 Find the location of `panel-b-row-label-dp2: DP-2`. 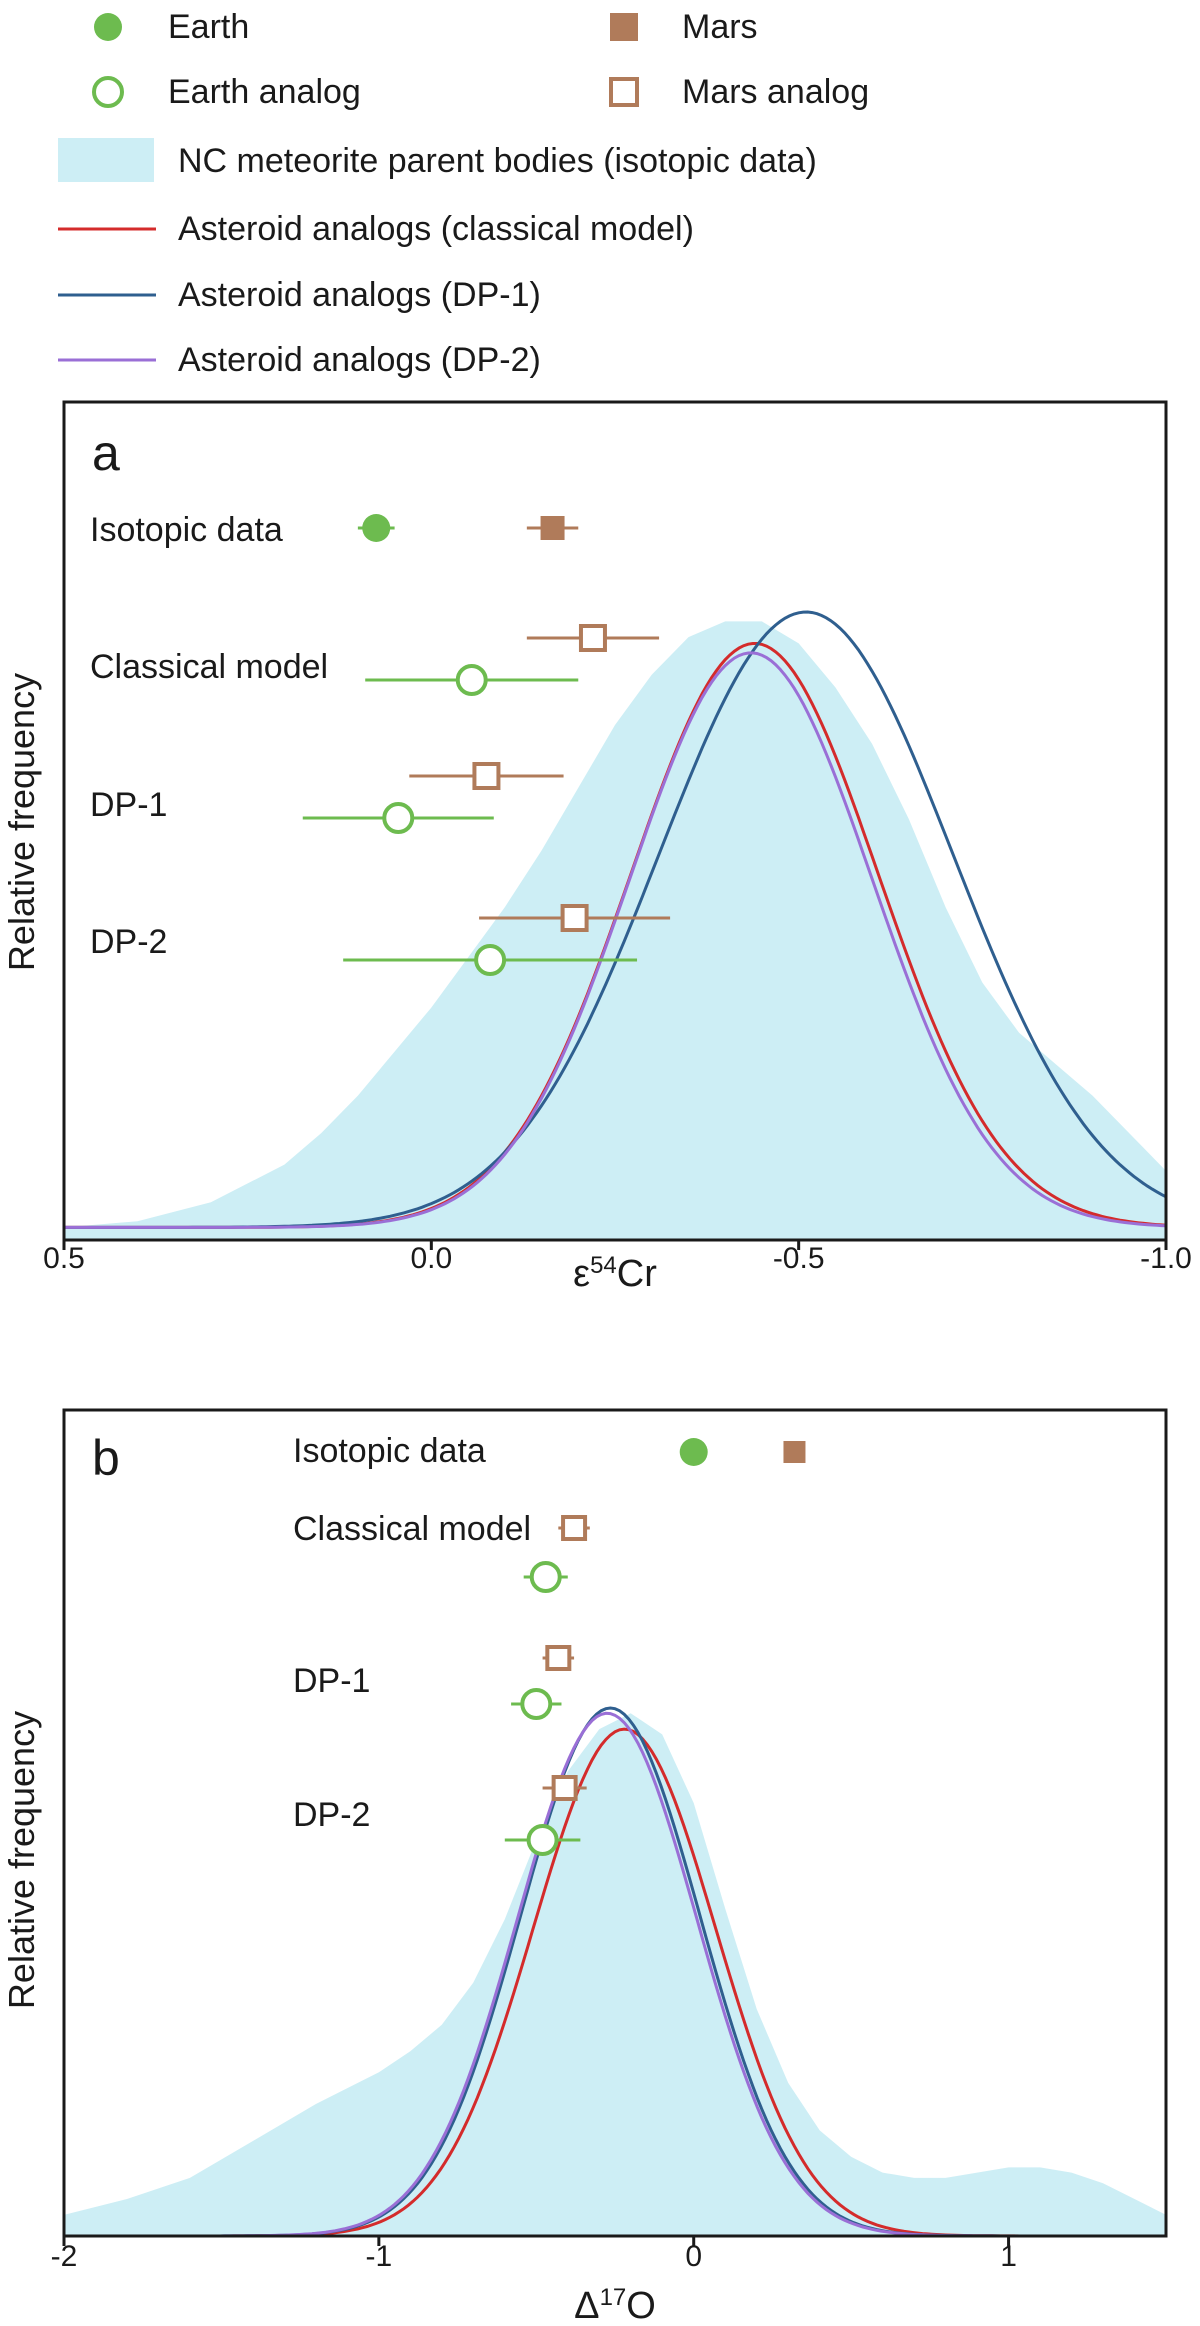

panel-b-row-label-dp2: DP-2 is located at coordinates (331, 1815).